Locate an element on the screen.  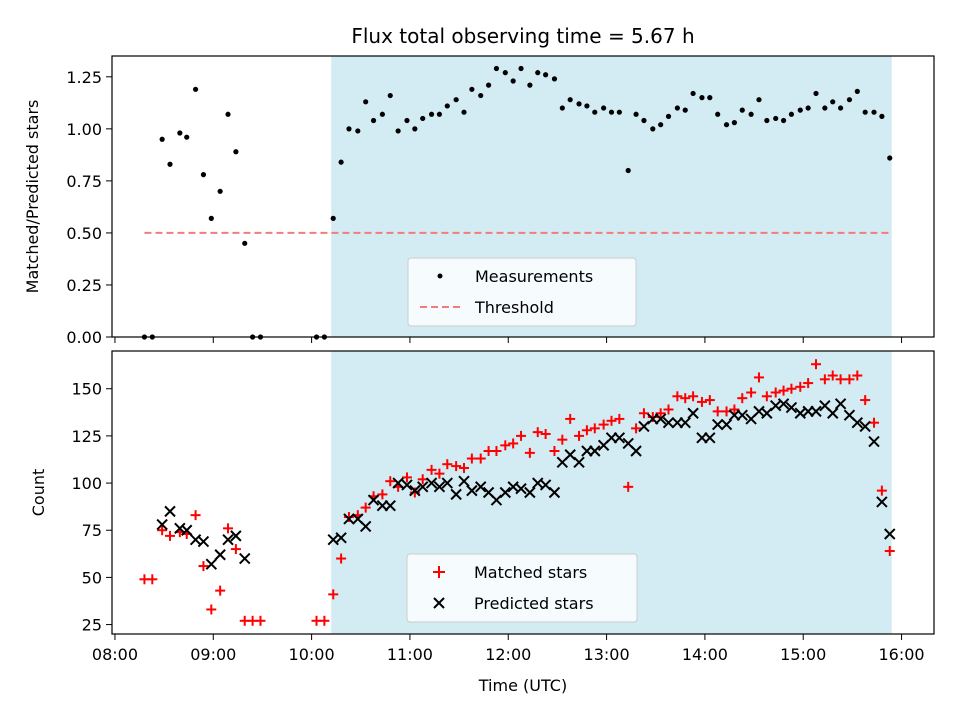
matched-stars-legend-label: Matched stars is located at coordinates (530, 572).